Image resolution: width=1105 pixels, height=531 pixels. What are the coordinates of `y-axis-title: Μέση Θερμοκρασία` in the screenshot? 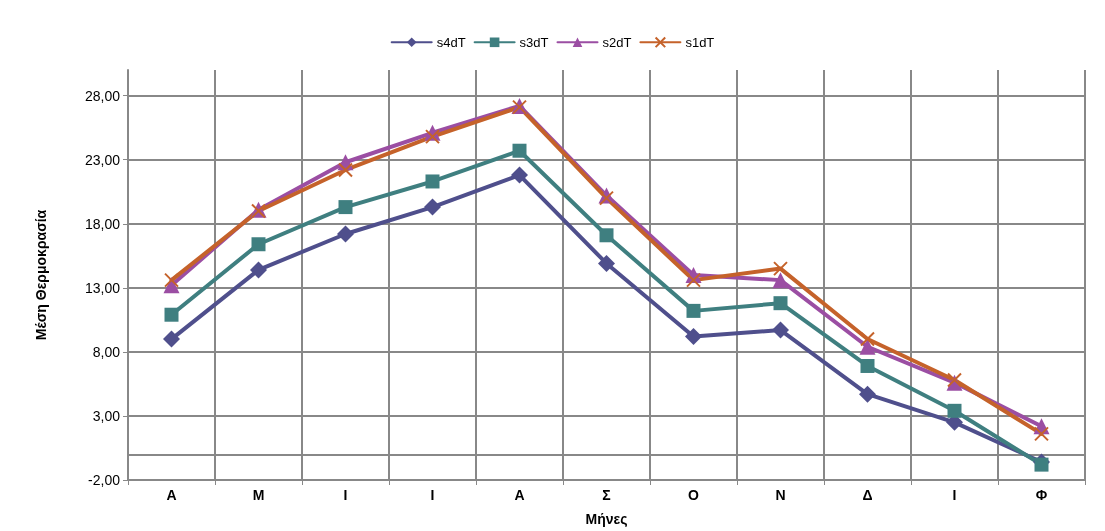 It's located at (41, 275).